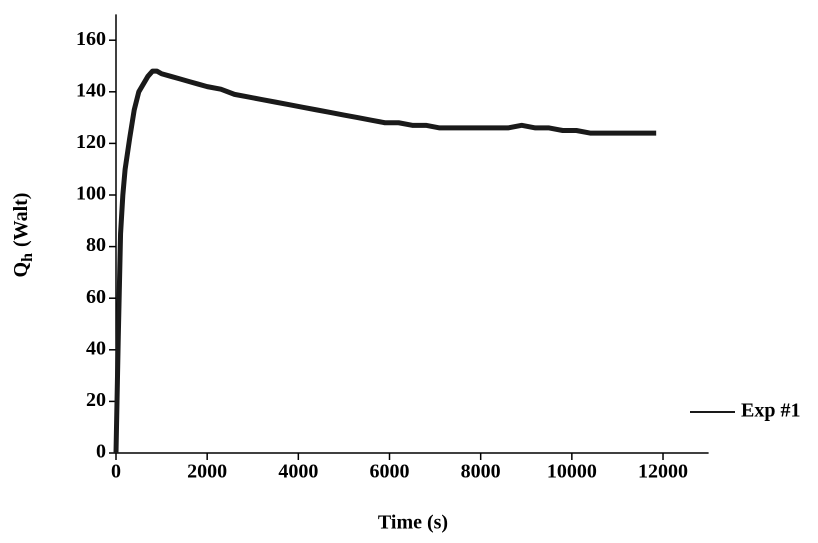  What do you see at coordinates (21, 220) in the screenshot?
I see `y-label-unit: (Walt)` at bounding box center [21, 220].